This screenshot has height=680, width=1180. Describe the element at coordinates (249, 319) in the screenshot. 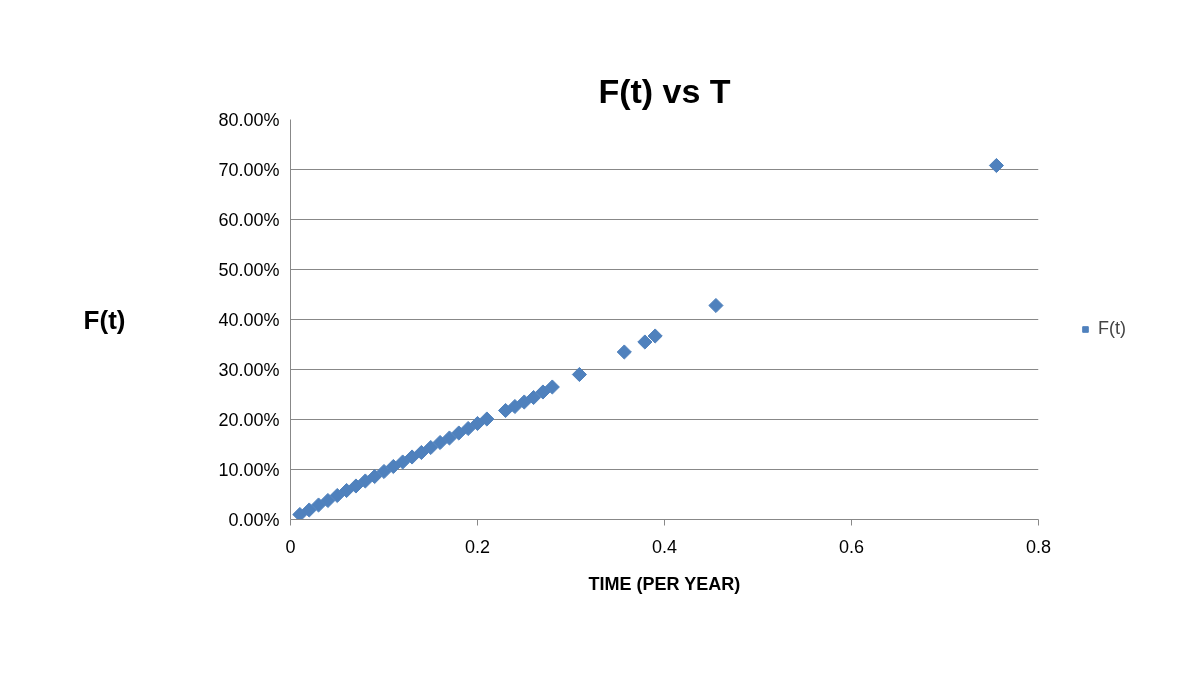

I see `y-tick-label: 40.00%` at that location.